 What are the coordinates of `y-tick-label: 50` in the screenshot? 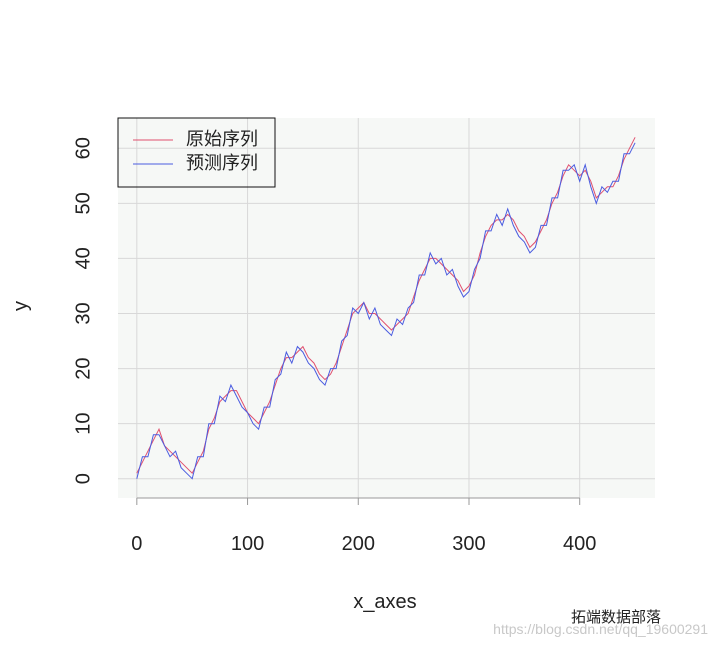 It's located at (83, 203).